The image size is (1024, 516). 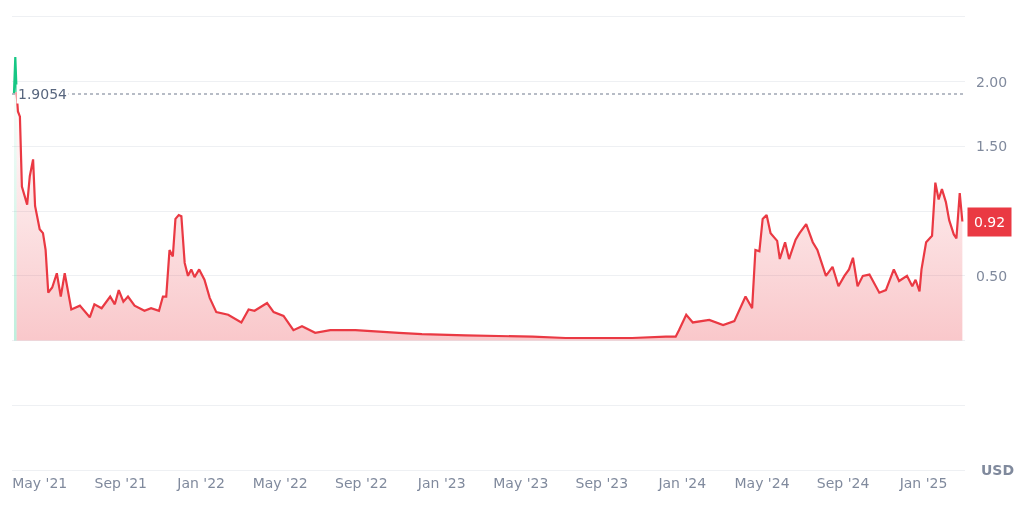 What do you see at coordinates (361, 482) in the screenshot?
I see `x-tick-label: Sep '22` at bounding box center [361, 482].